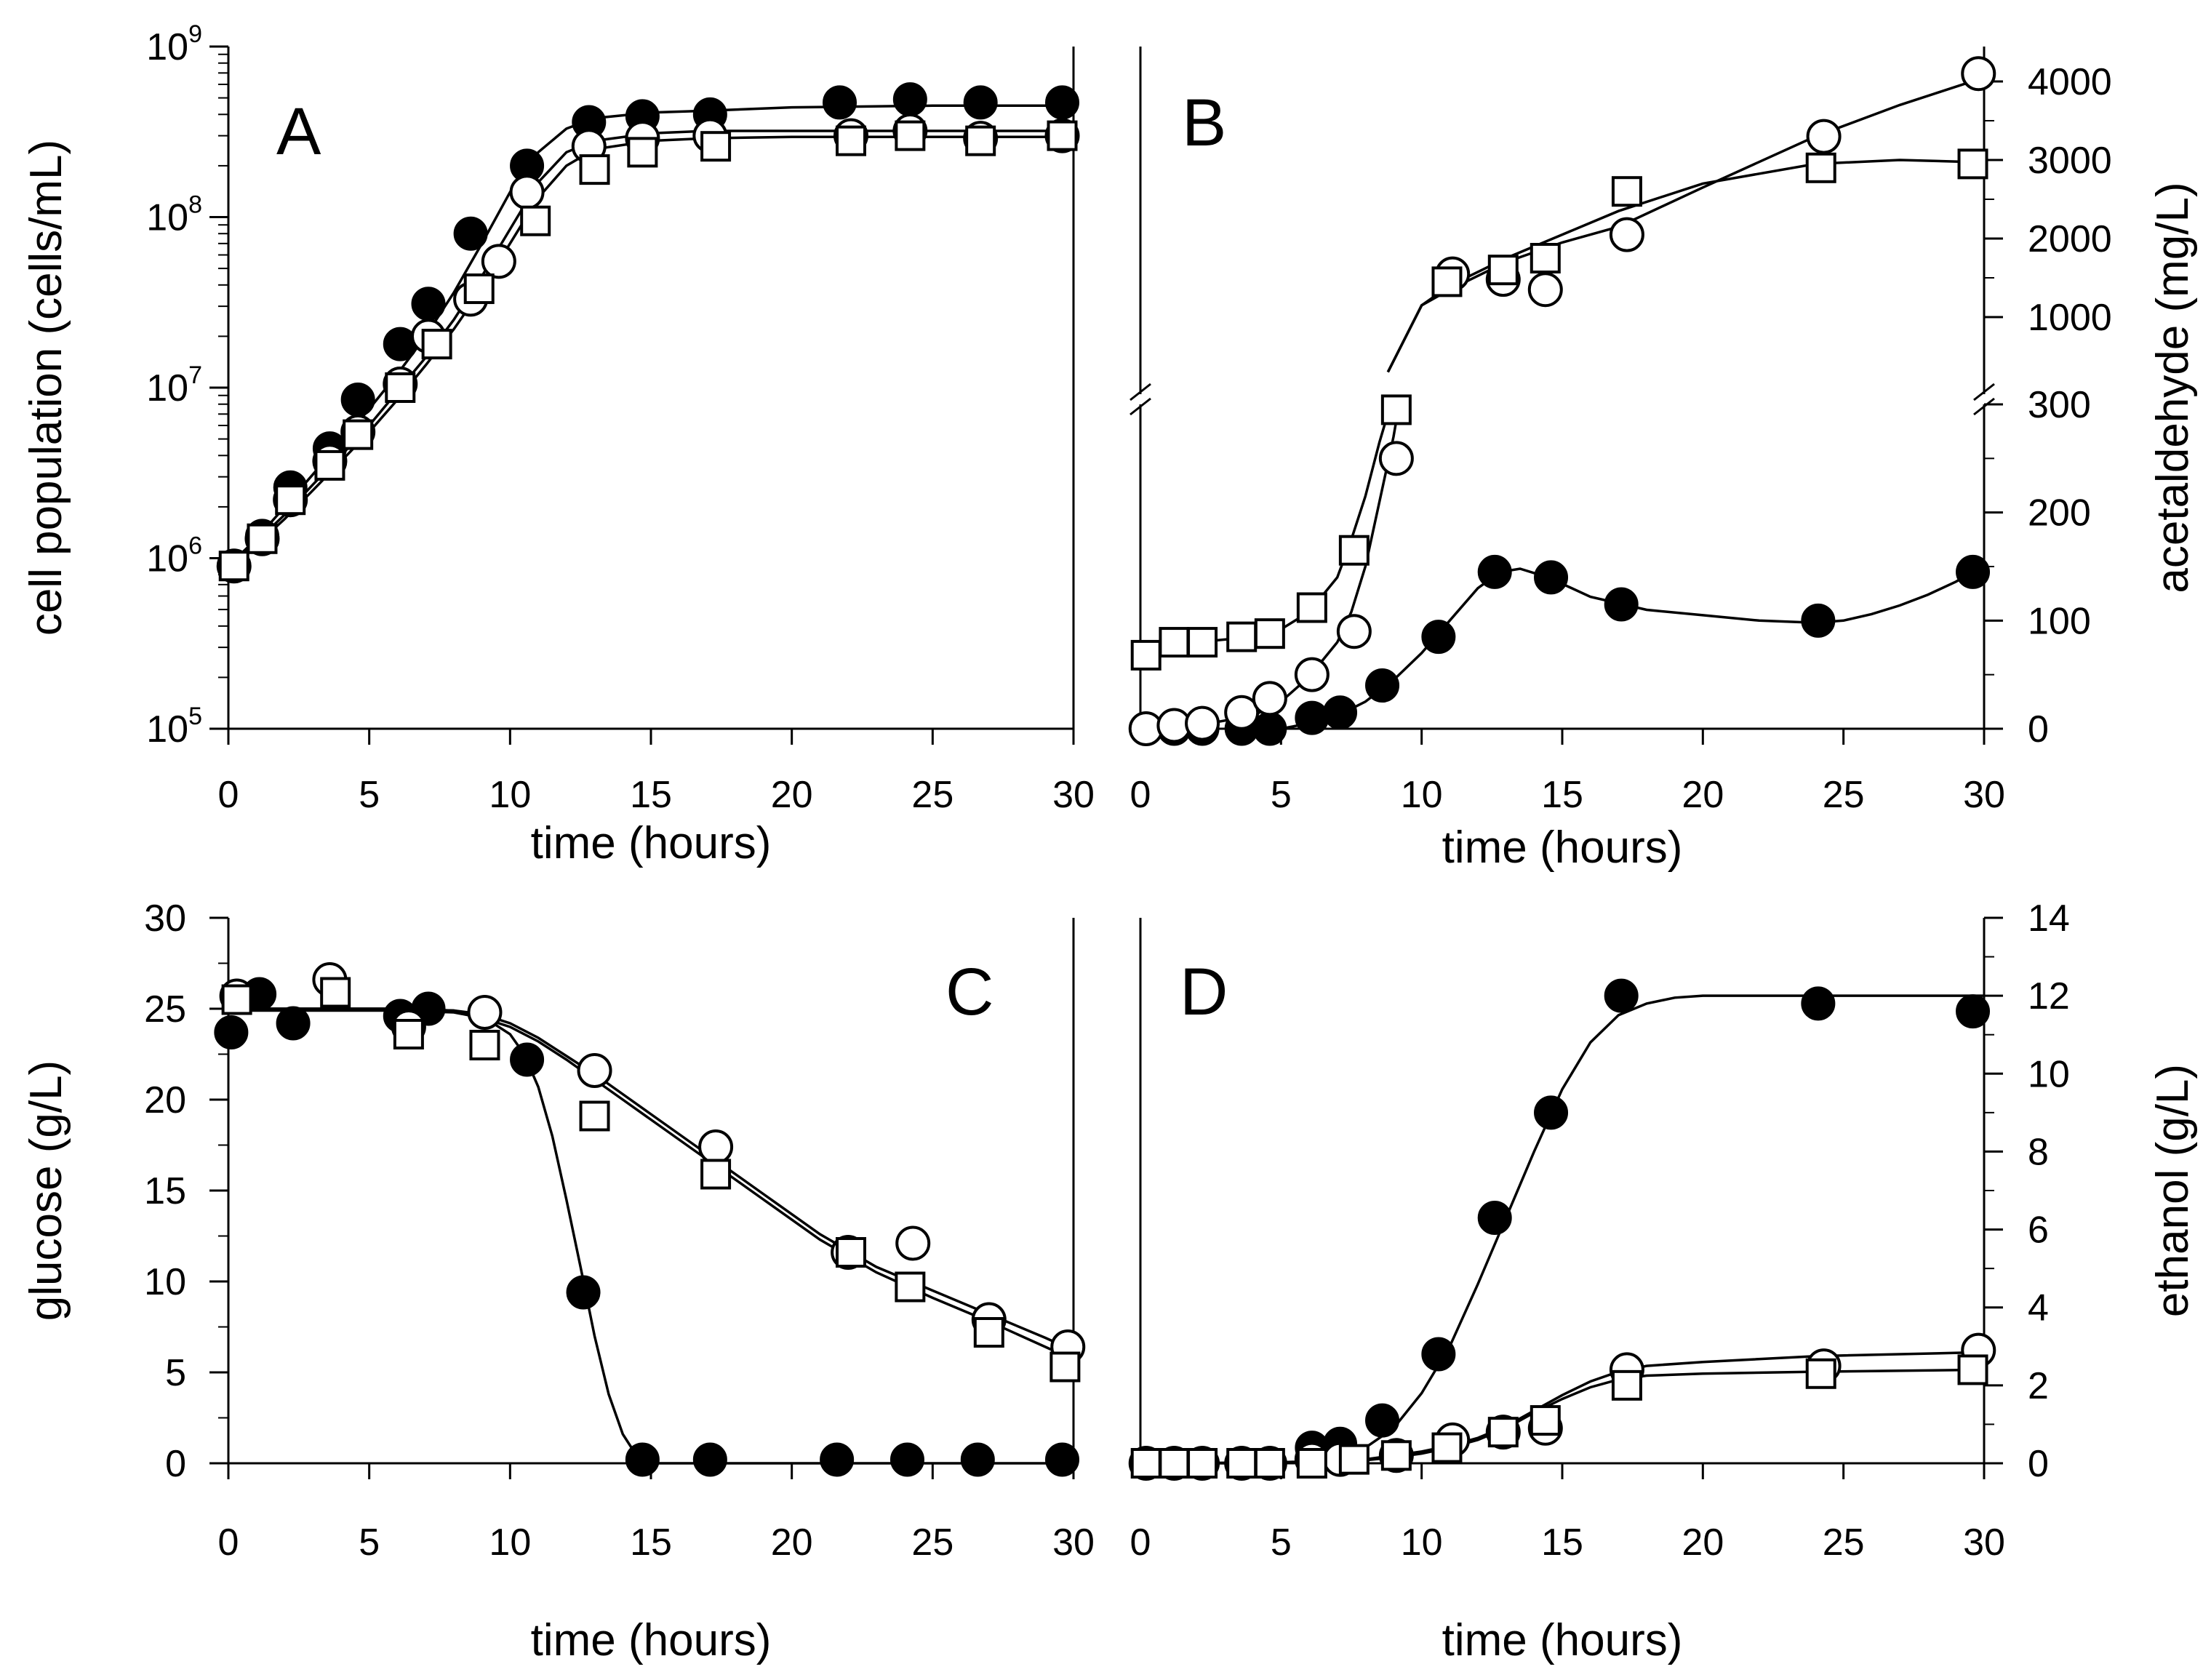 The width and height of the screenshot is (2211, 1680). I want to click on y-tick-label: 10⁵, so click(174, 727).